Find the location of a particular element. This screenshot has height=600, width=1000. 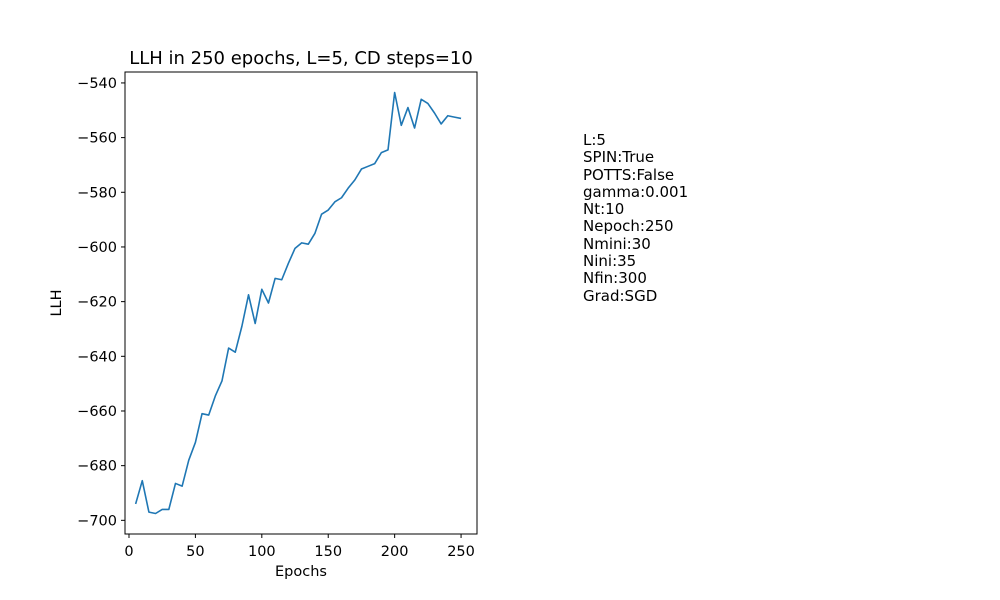

parameter-line: POTTS:False is located at coordinates (629, 174).